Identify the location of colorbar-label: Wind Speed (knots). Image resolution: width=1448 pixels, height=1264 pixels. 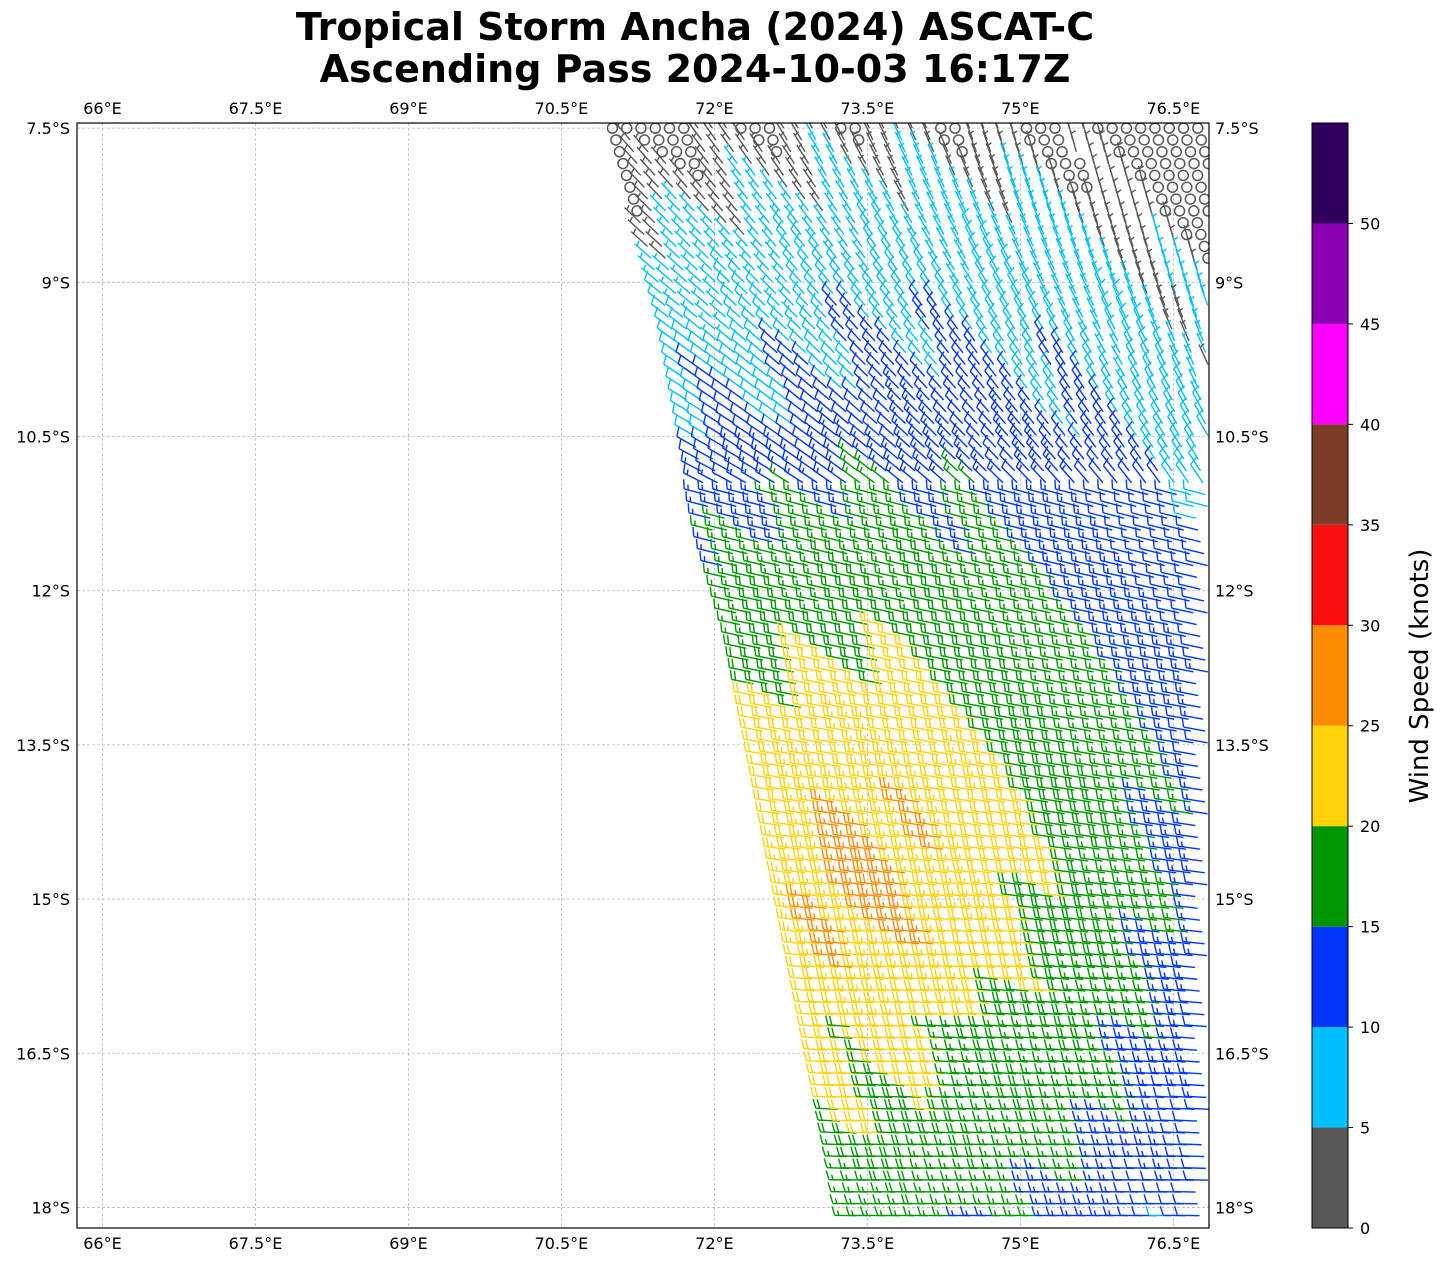
(1420, 676).